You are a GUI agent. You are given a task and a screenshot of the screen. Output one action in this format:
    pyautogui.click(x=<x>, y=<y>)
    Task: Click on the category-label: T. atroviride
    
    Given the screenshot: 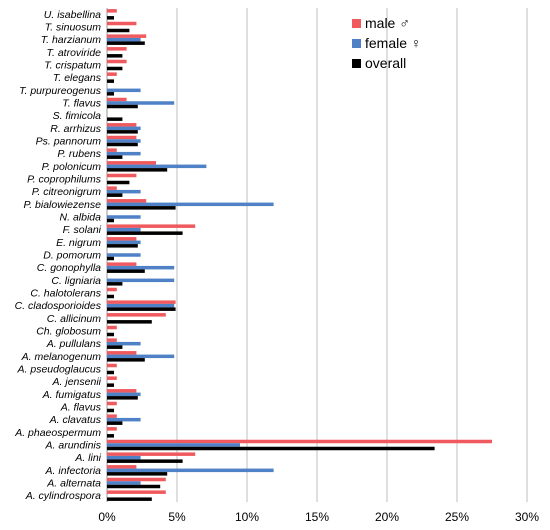 What is the action you would take?
    pyautogui.click(x=74, y=53)
    